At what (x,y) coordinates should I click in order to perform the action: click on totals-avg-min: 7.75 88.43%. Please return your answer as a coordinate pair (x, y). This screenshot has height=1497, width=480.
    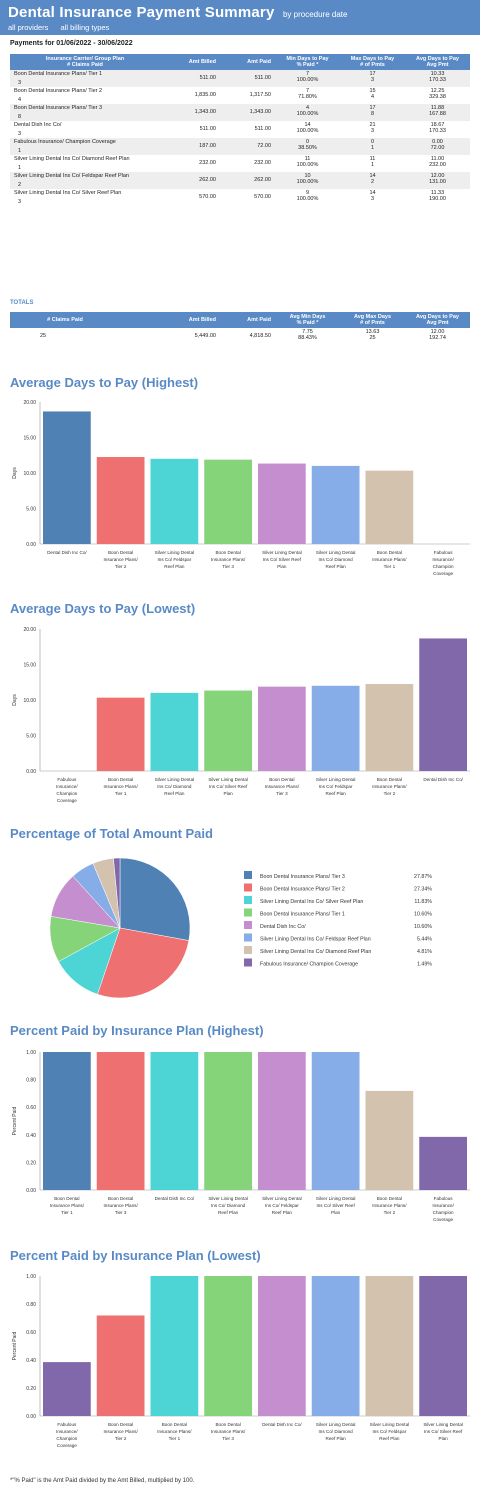
    Looking at the image, I should click on (307, 335).